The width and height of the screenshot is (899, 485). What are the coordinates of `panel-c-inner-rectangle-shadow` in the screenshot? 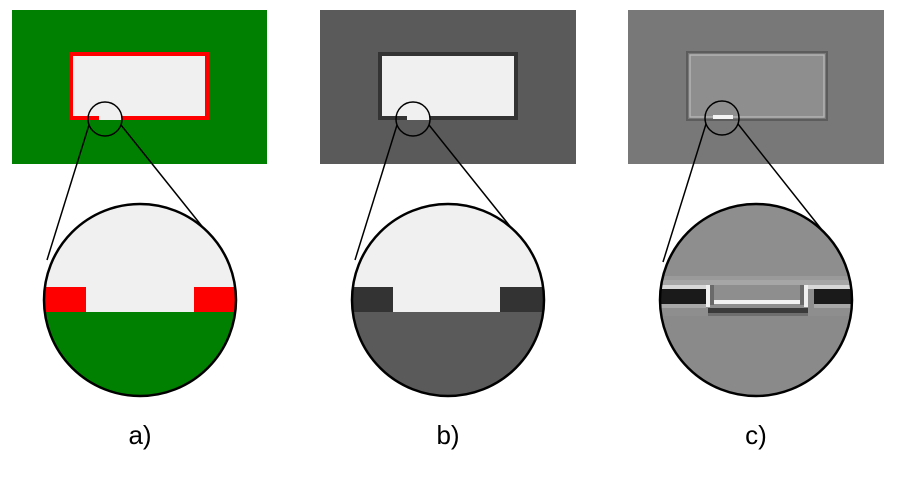 It's located at (757, 86).